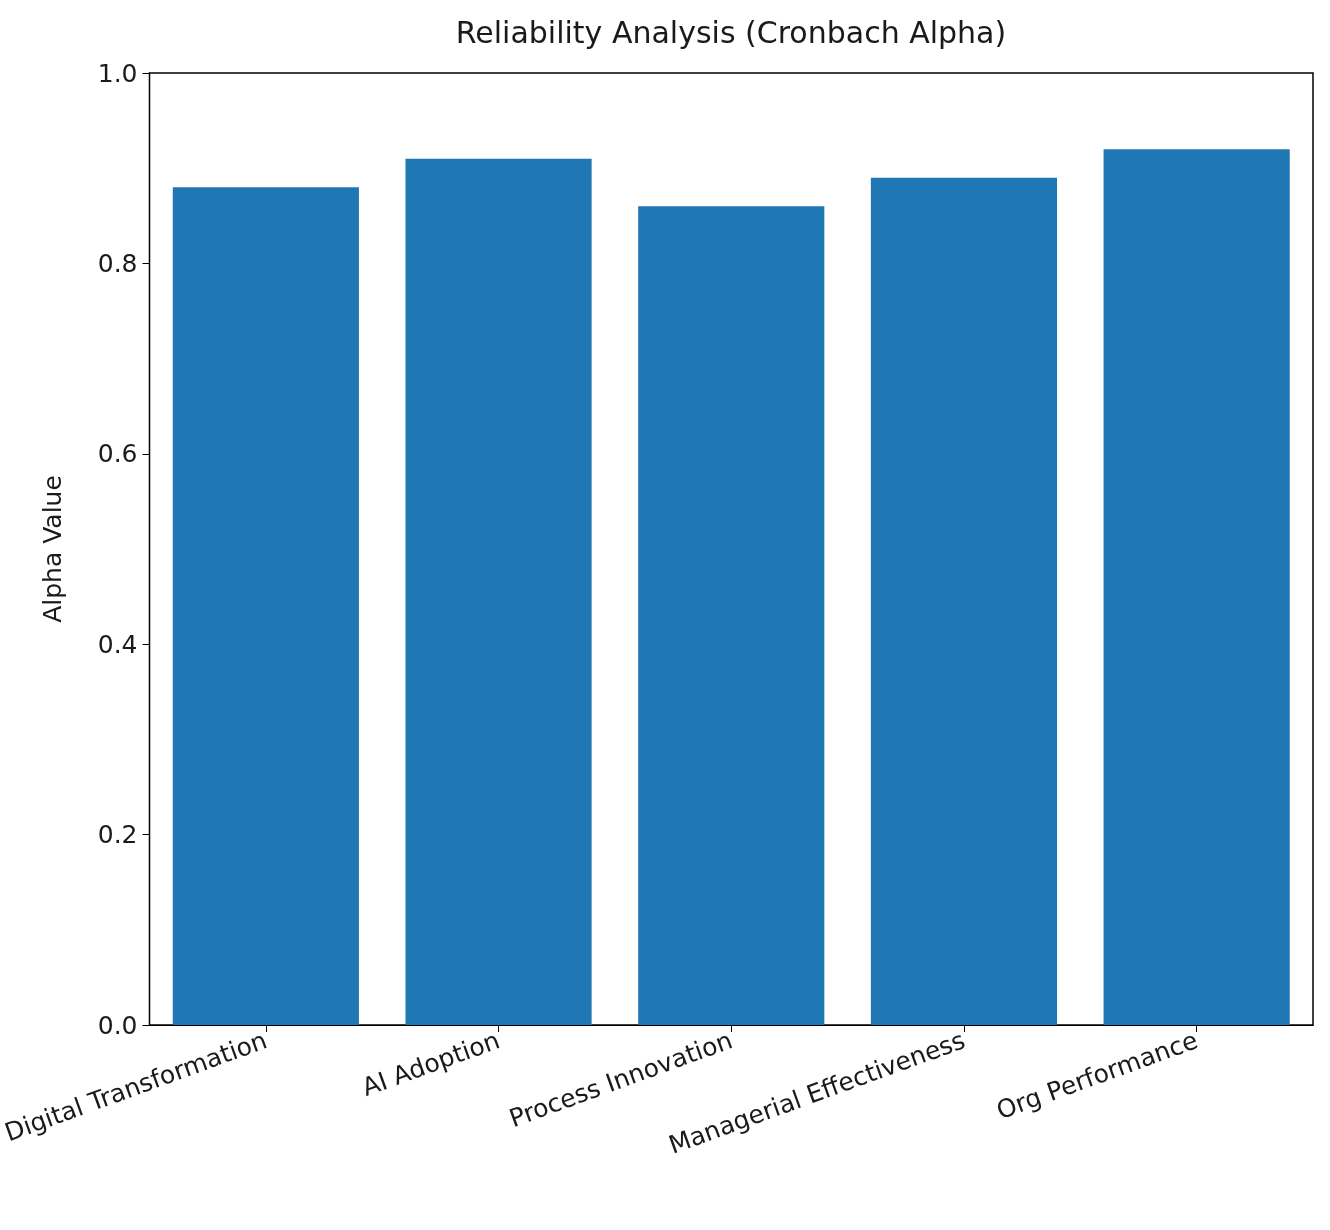 Image resolution: width=1330 pixels, height=1230 pixels. What do you see at coordinates (117, 263) in the screenshot?
I see `y-tick-label: 0.8` at bounding box center [117, 263].